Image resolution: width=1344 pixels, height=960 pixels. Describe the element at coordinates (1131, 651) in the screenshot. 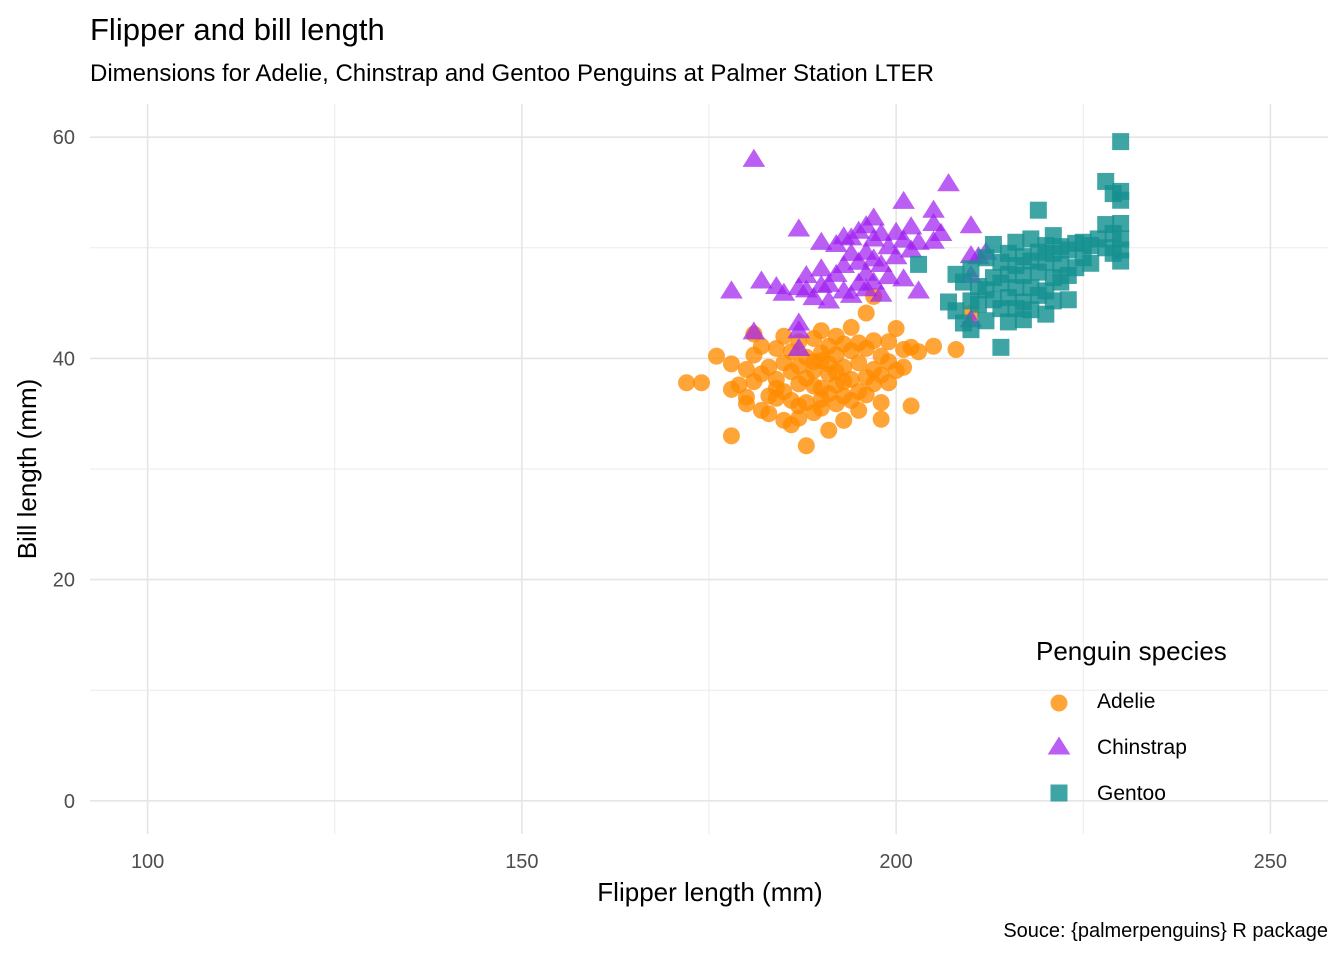

I see `legend-title: Penguin species` at that location.